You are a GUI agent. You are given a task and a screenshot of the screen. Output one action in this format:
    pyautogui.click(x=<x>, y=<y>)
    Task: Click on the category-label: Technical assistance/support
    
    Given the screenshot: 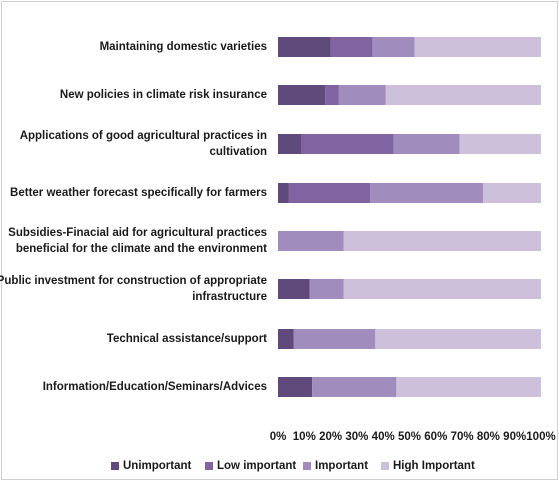 What is the action you would take?
    pyautogui.click(x=187, y=339)
    